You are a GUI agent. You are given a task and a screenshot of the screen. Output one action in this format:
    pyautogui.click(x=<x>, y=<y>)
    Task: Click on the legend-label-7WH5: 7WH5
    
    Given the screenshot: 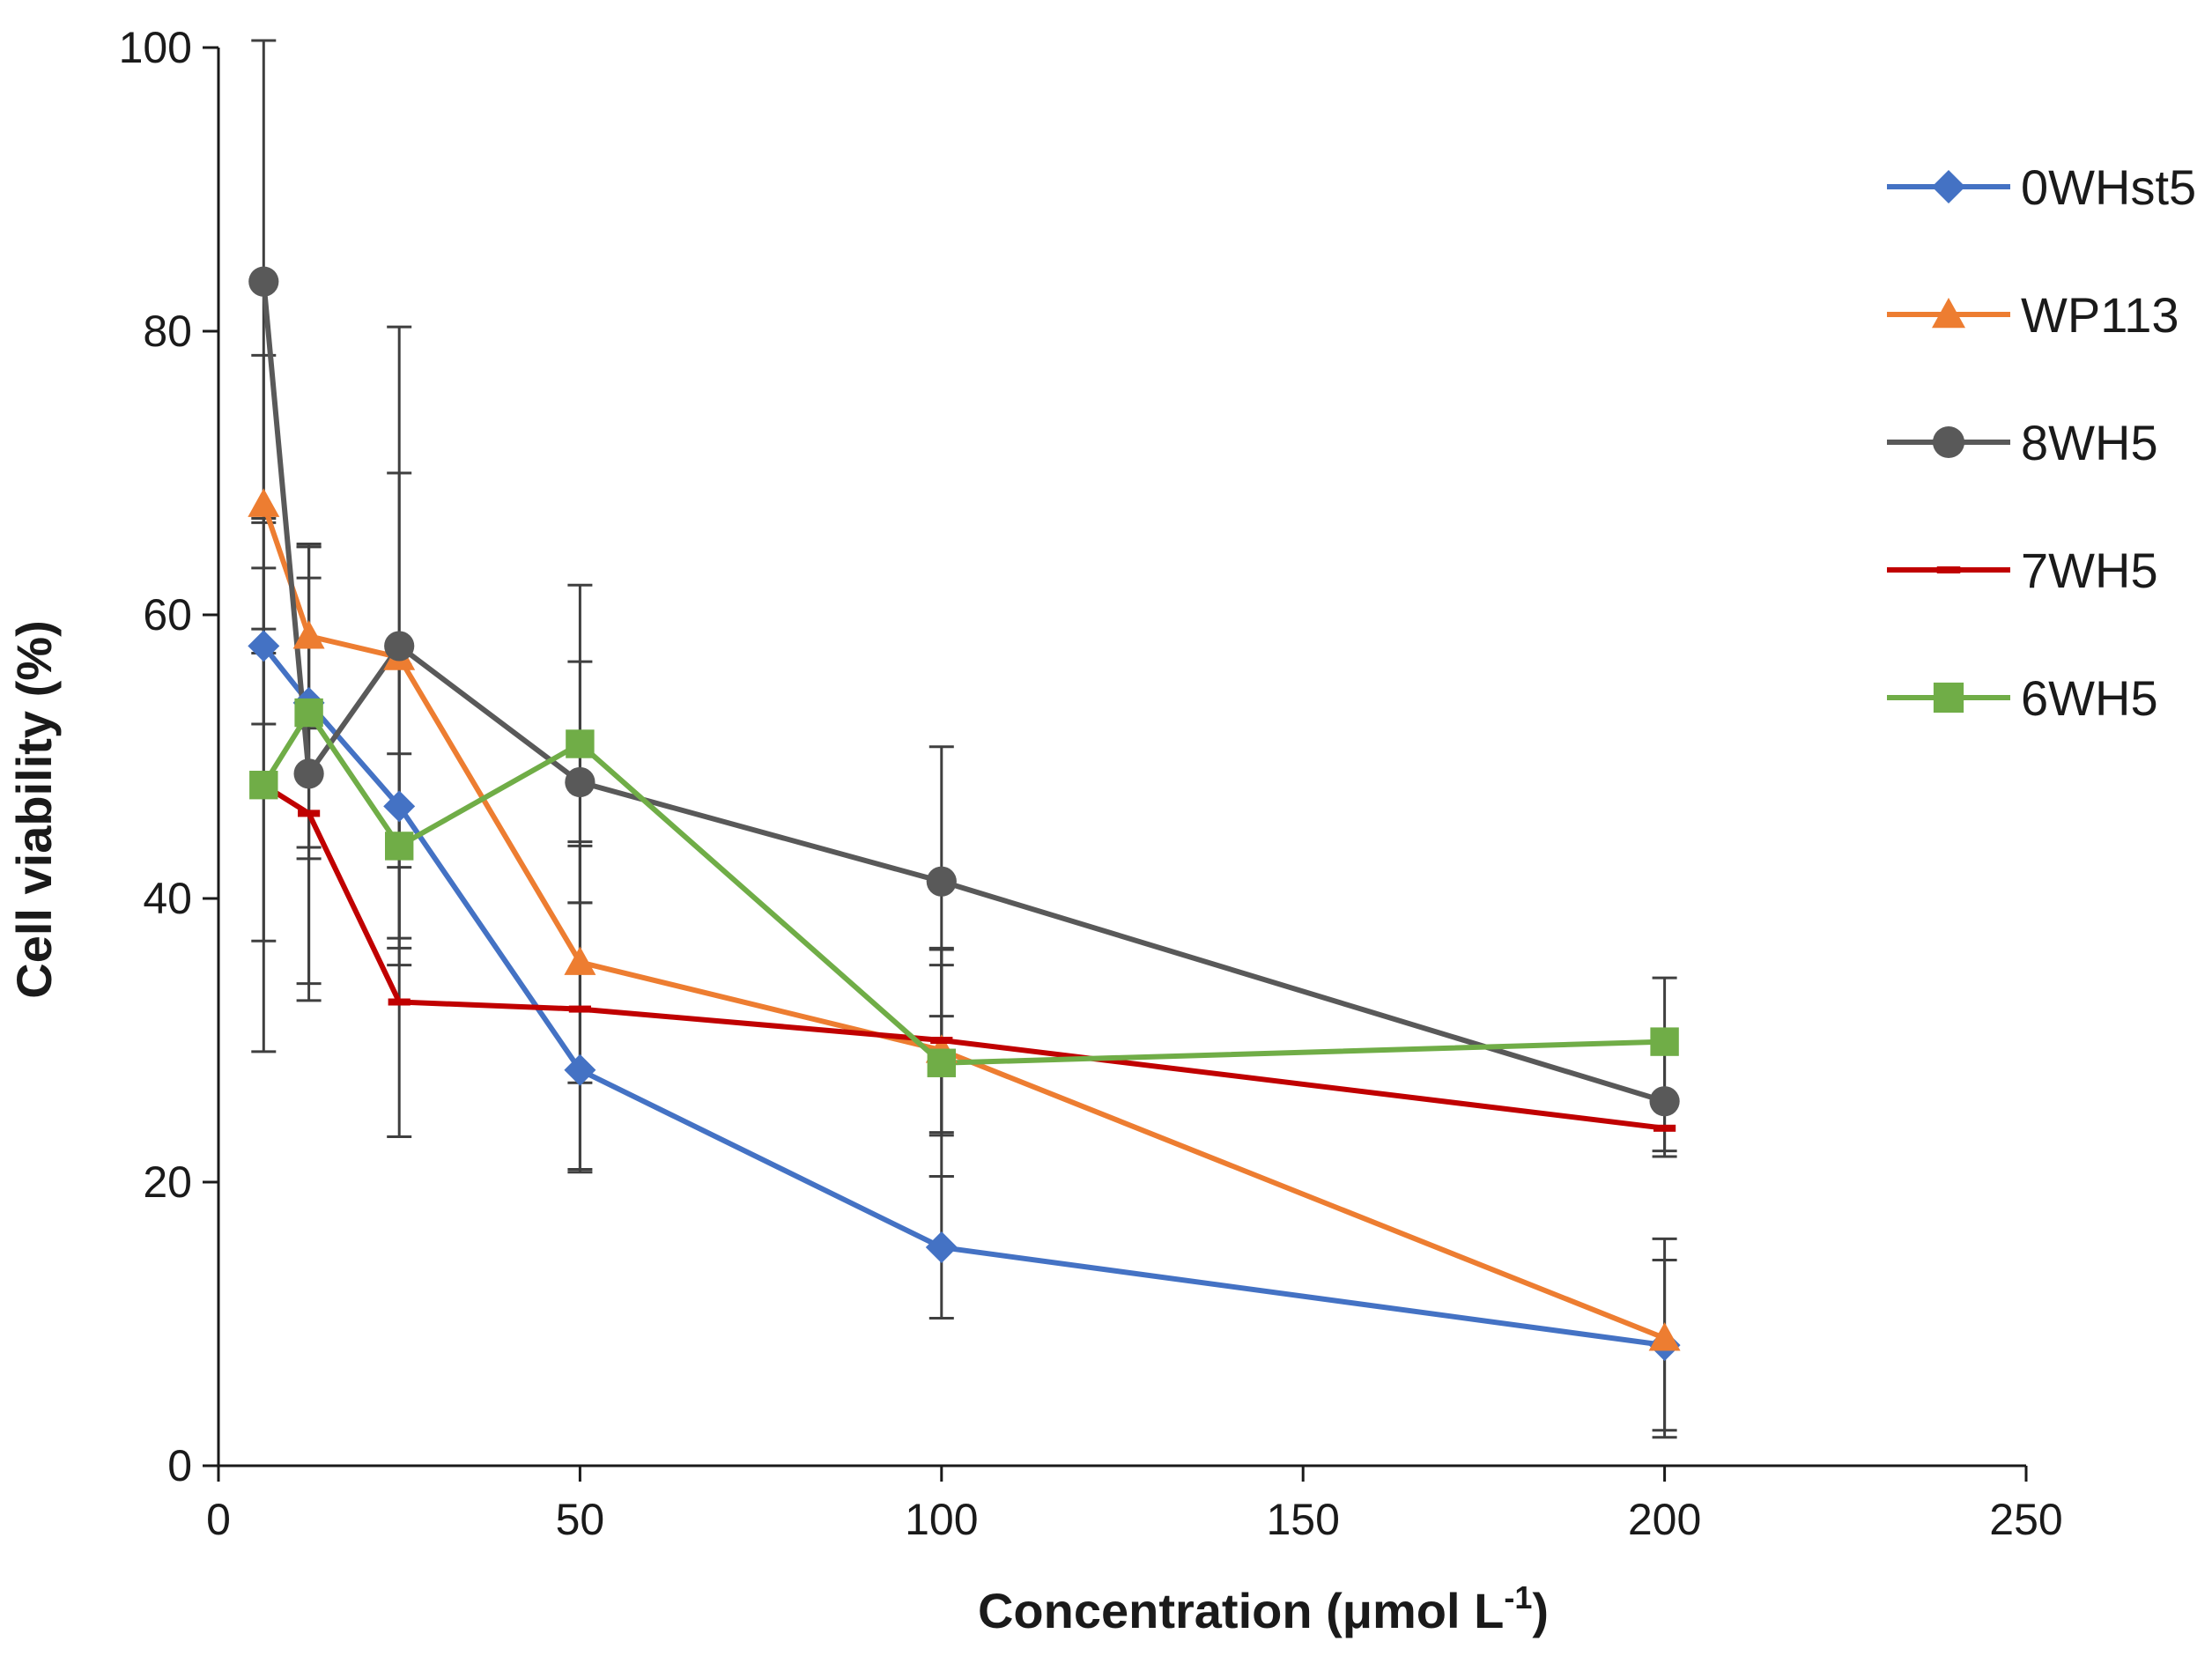 What is the action you would take?
    pyautogui.click(x=2089, y=570)
    